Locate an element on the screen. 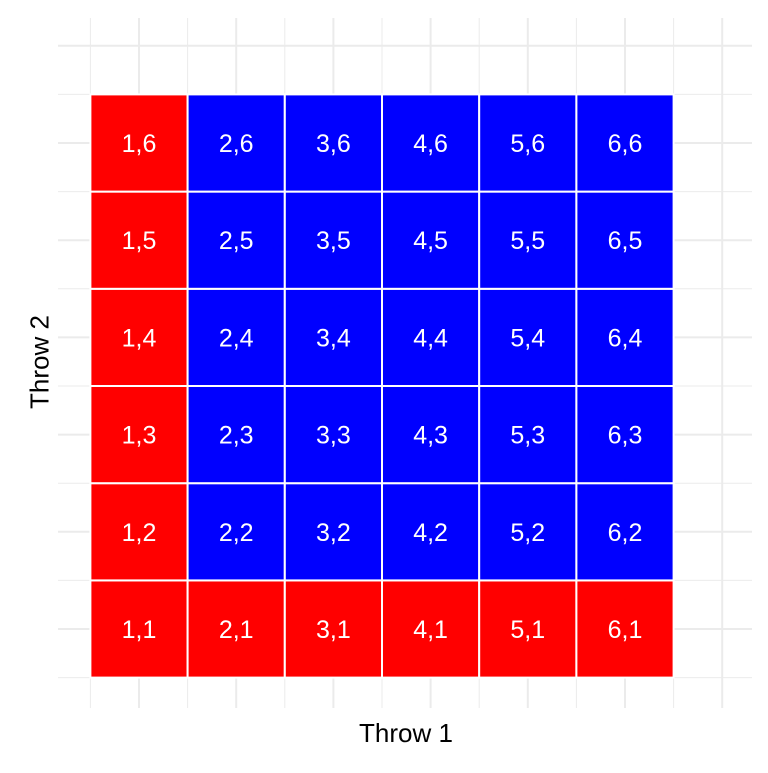 Image resolution: width=768 pixels, height=773 pixels. tile-label: 4,5 is located at coordinates (430, 241).